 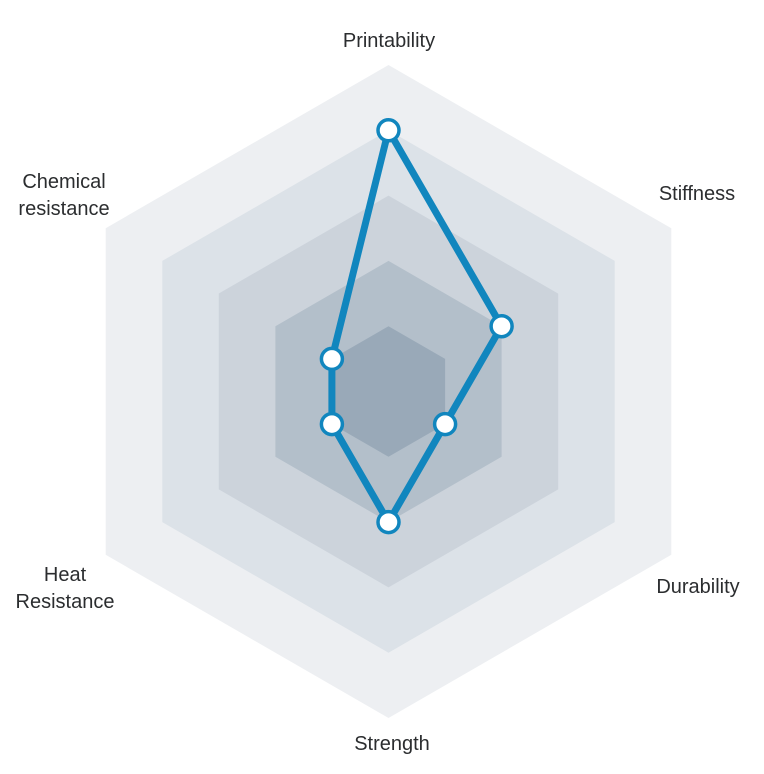 I want to click on data-point-marker-chemical-resistance, so click(x=332, y=359).